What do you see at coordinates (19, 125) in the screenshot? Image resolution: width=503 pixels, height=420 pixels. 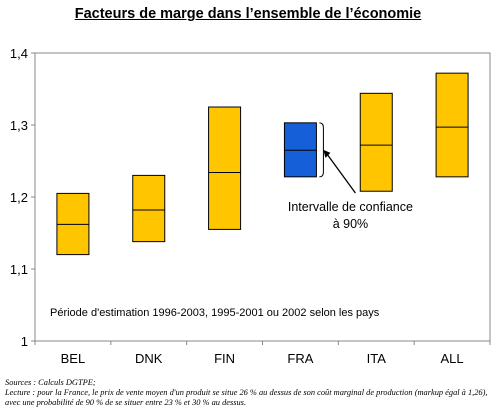 I see `y-tick-label: 1,3` at bounding box center [19, 125].